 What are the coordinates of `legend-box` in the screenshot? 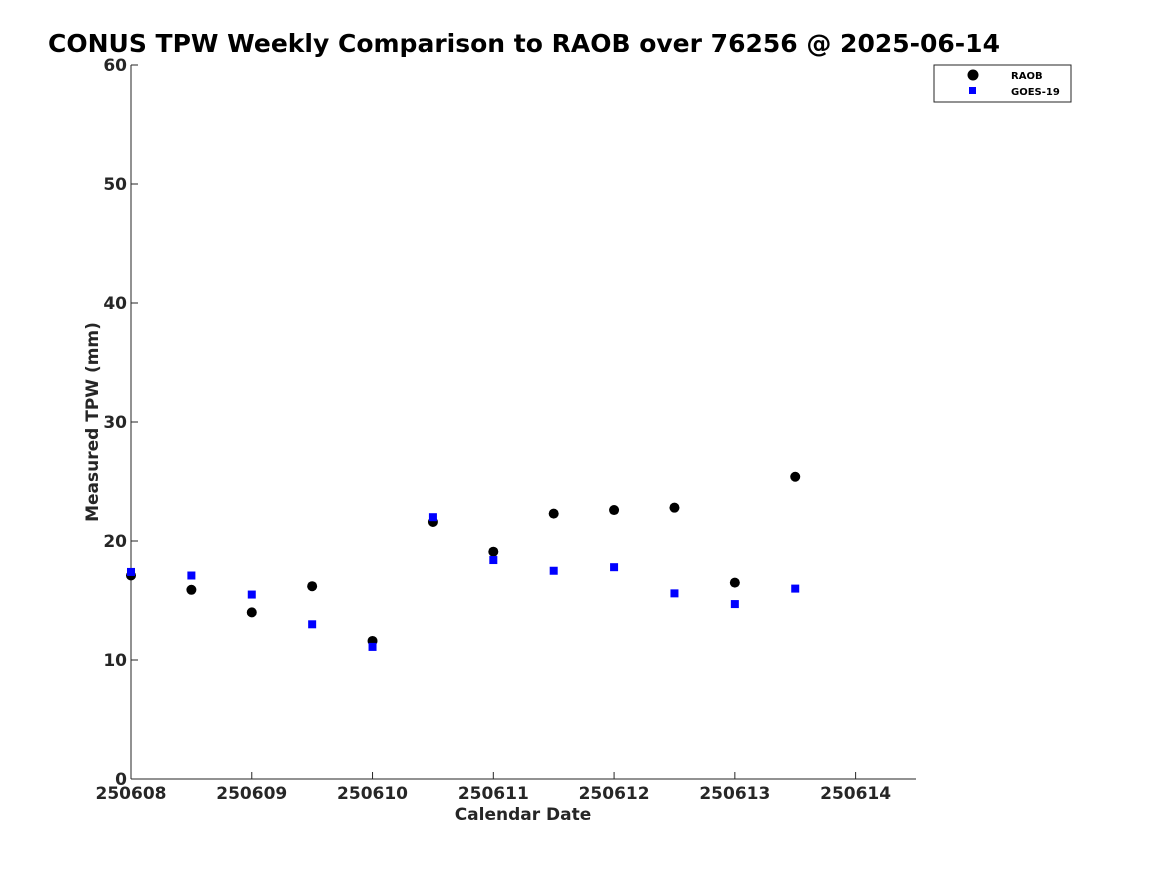 It's located at (1002, 83).